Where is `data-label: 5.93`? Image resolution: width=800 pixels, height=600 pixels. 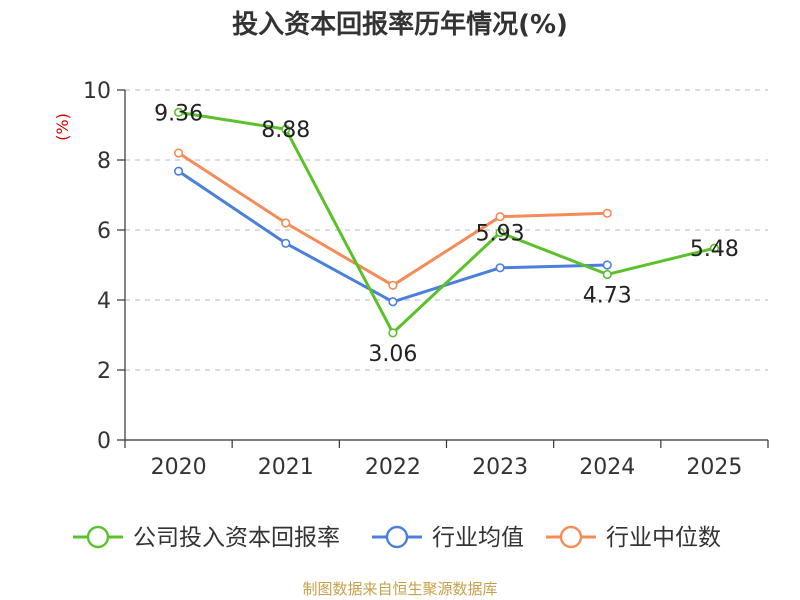 data-label: 5.93 is located at coordinates (500, 233).